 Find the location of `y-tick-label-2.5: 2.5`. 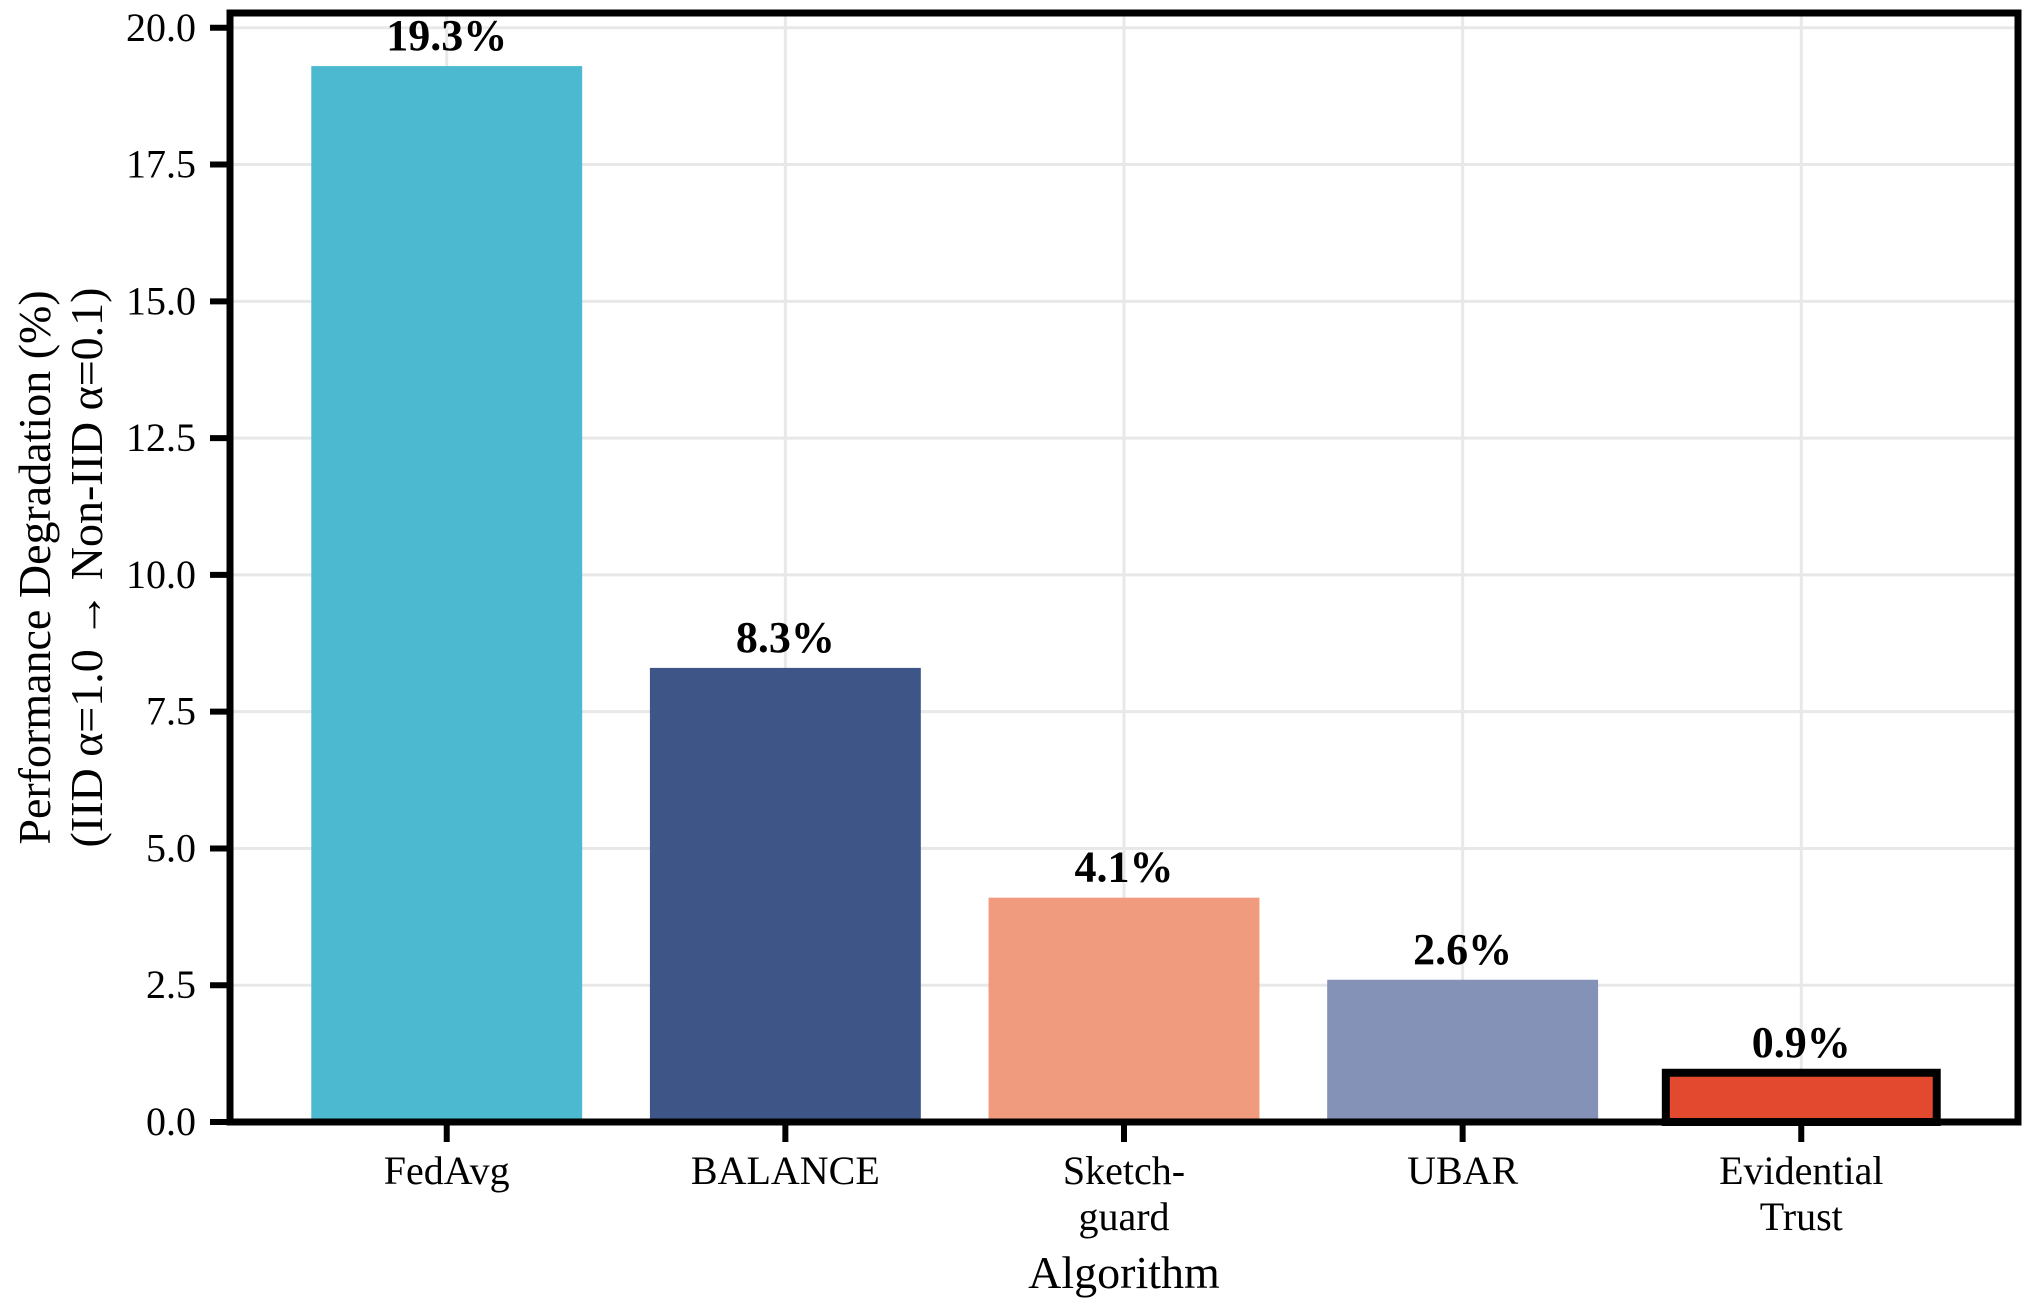

y-tick-label-2.5: 2.5 is located at coordinates (171, 984).